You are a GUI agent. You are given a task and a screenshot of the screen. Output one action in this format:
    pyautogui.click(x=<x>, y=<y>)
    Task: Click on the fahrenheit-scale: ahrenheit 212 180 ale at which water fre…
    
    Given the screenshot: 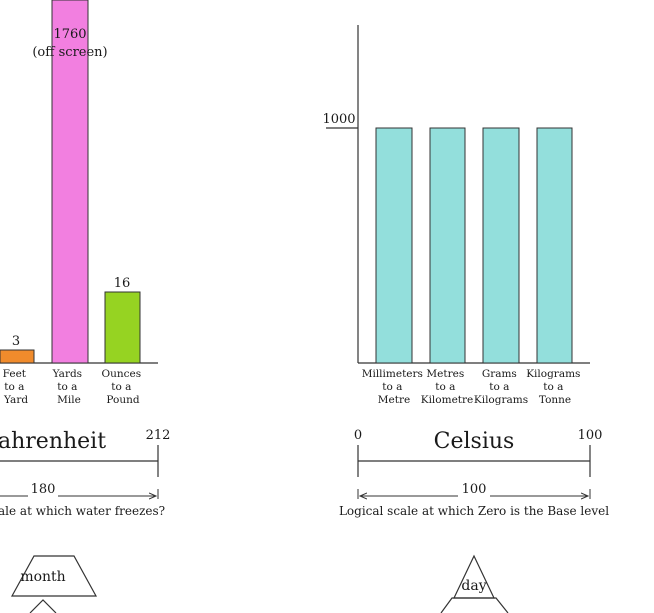 What is the action you would take?
    pyautogui.click(x=85, y=473)
    